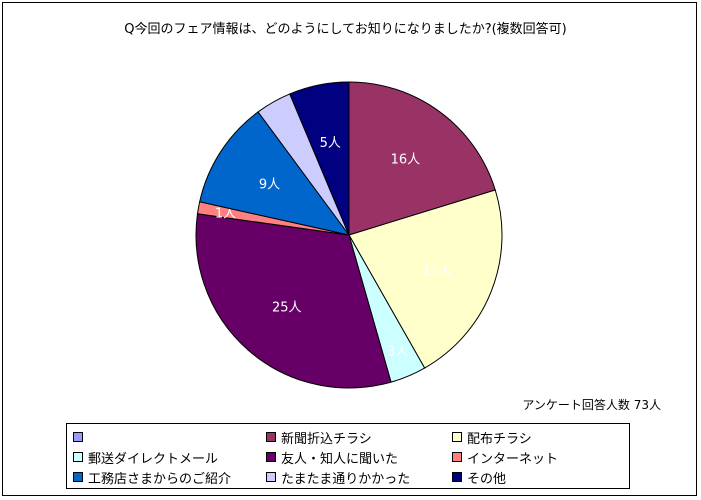 The height and width of the screenshot is (500, 701). Describe the element at coordinates (499, 439) in the screenshot. I see `legend-label-2: 配布チラシ` at that location.